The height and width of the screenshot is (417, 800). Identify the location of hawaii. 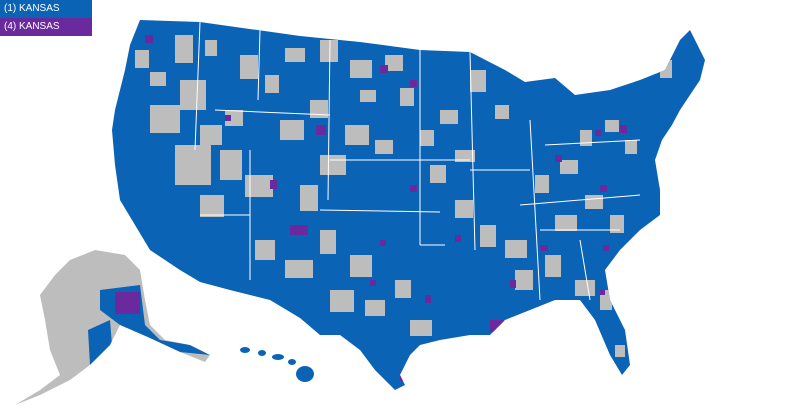
(277, 364).